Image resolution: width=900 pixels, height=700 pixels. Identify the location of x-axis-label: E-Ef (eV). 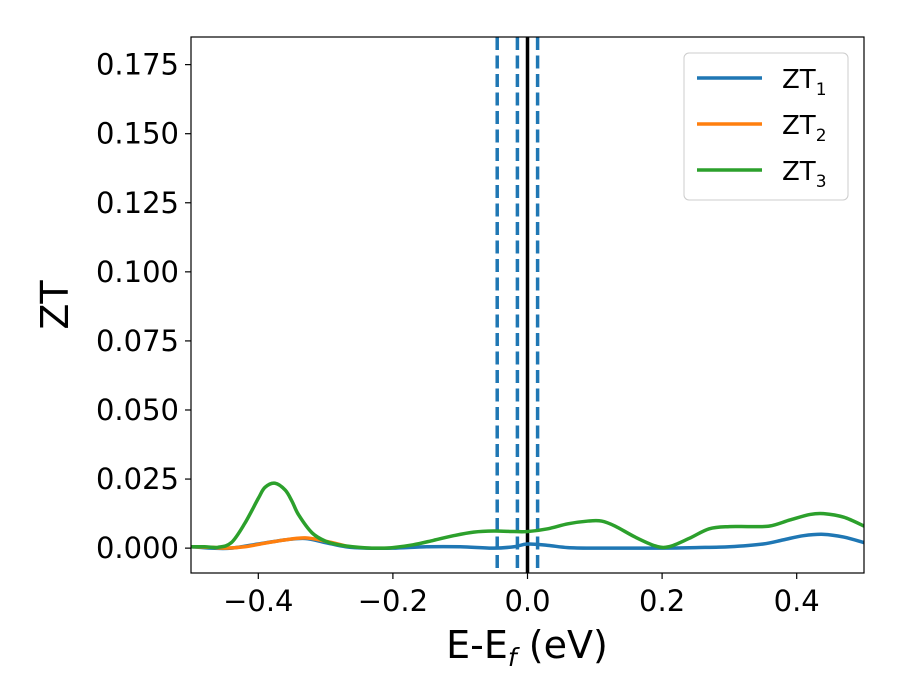
(527, 647).